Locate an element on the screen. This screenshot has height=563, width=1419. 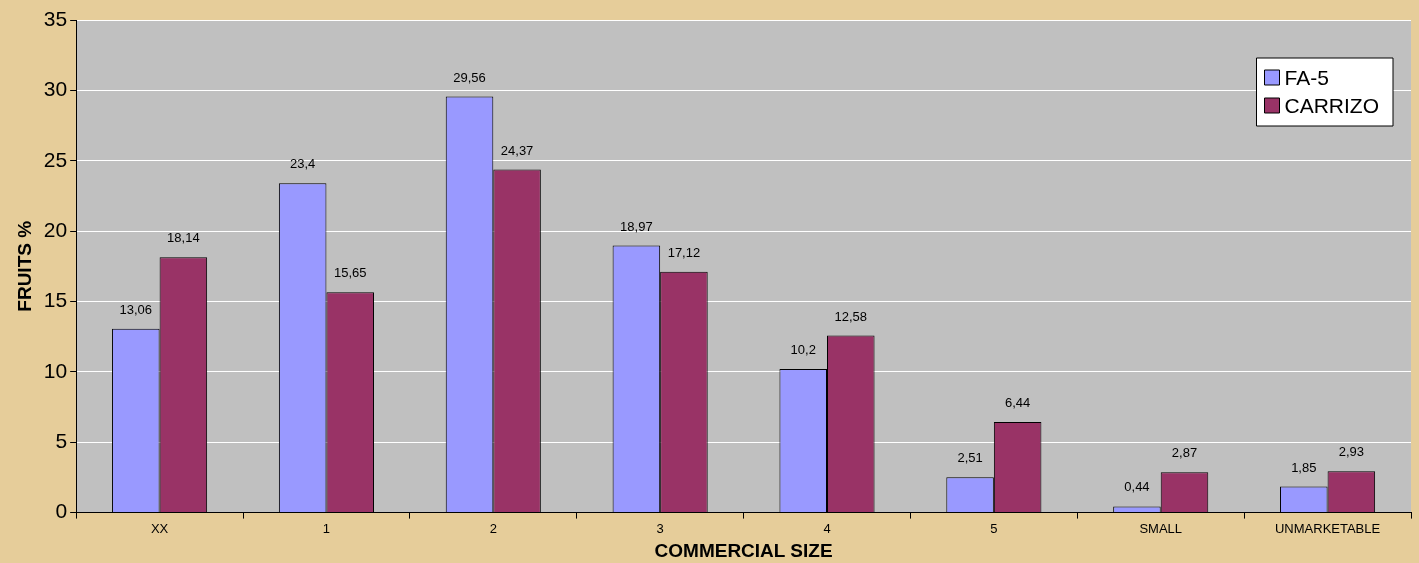
data-label: 23,4 is located at coordinates (303, 164).